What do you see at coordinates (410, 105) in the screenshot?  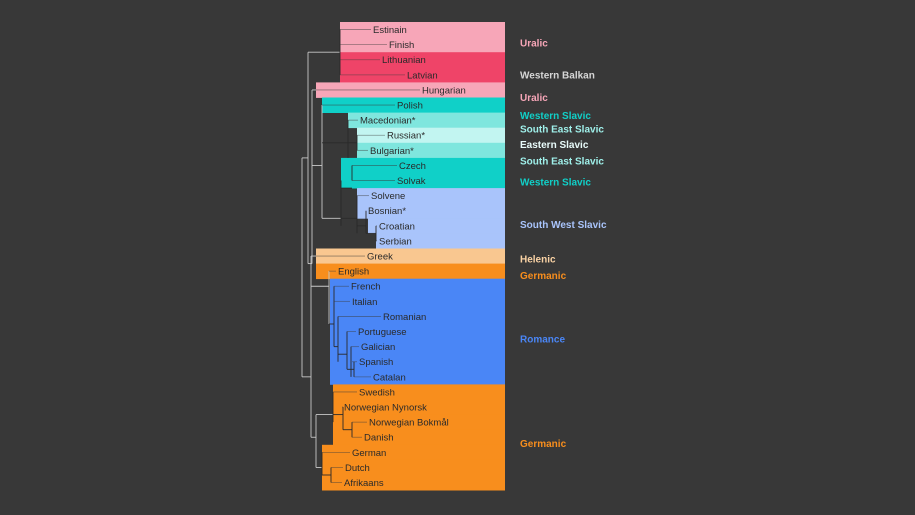 I see `leaf-label: Polish` at bounding box center [410, 105].